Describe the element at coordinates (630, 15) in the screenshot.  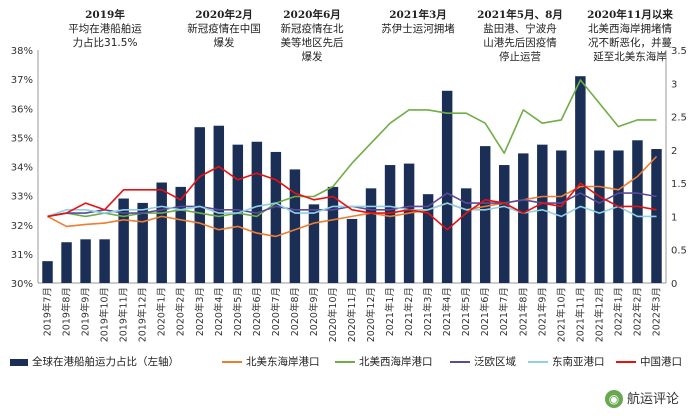
I see `annotation-title: 2020年11月以来` at that location.